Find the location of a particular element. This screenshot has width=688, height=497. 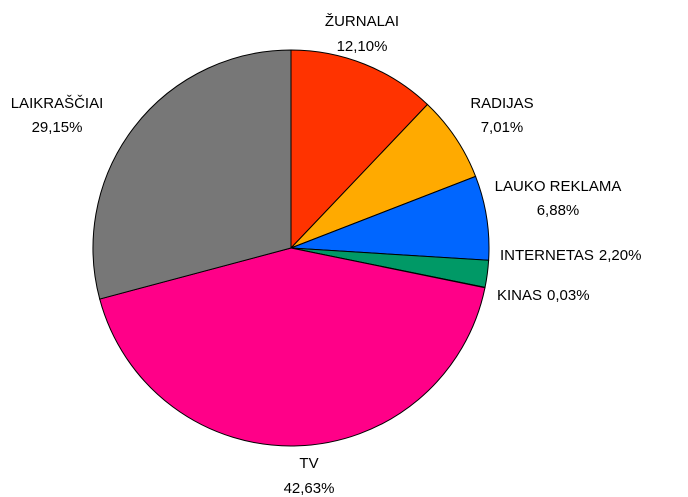

slice-label-group: INTERNETAS 2,20% is located at coordinates (570, 255).